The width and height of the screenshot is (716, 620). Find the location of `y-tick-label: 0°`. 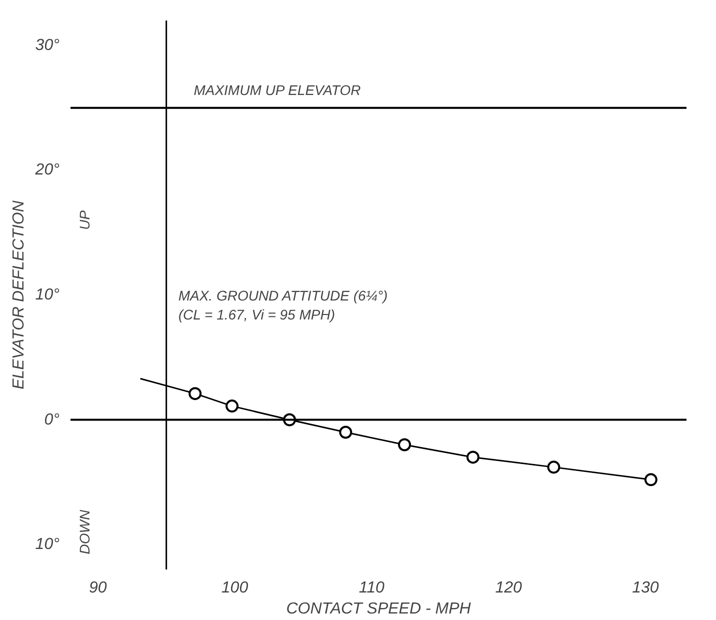

y-tick-label: 0° is located at coordinates (52, 419).